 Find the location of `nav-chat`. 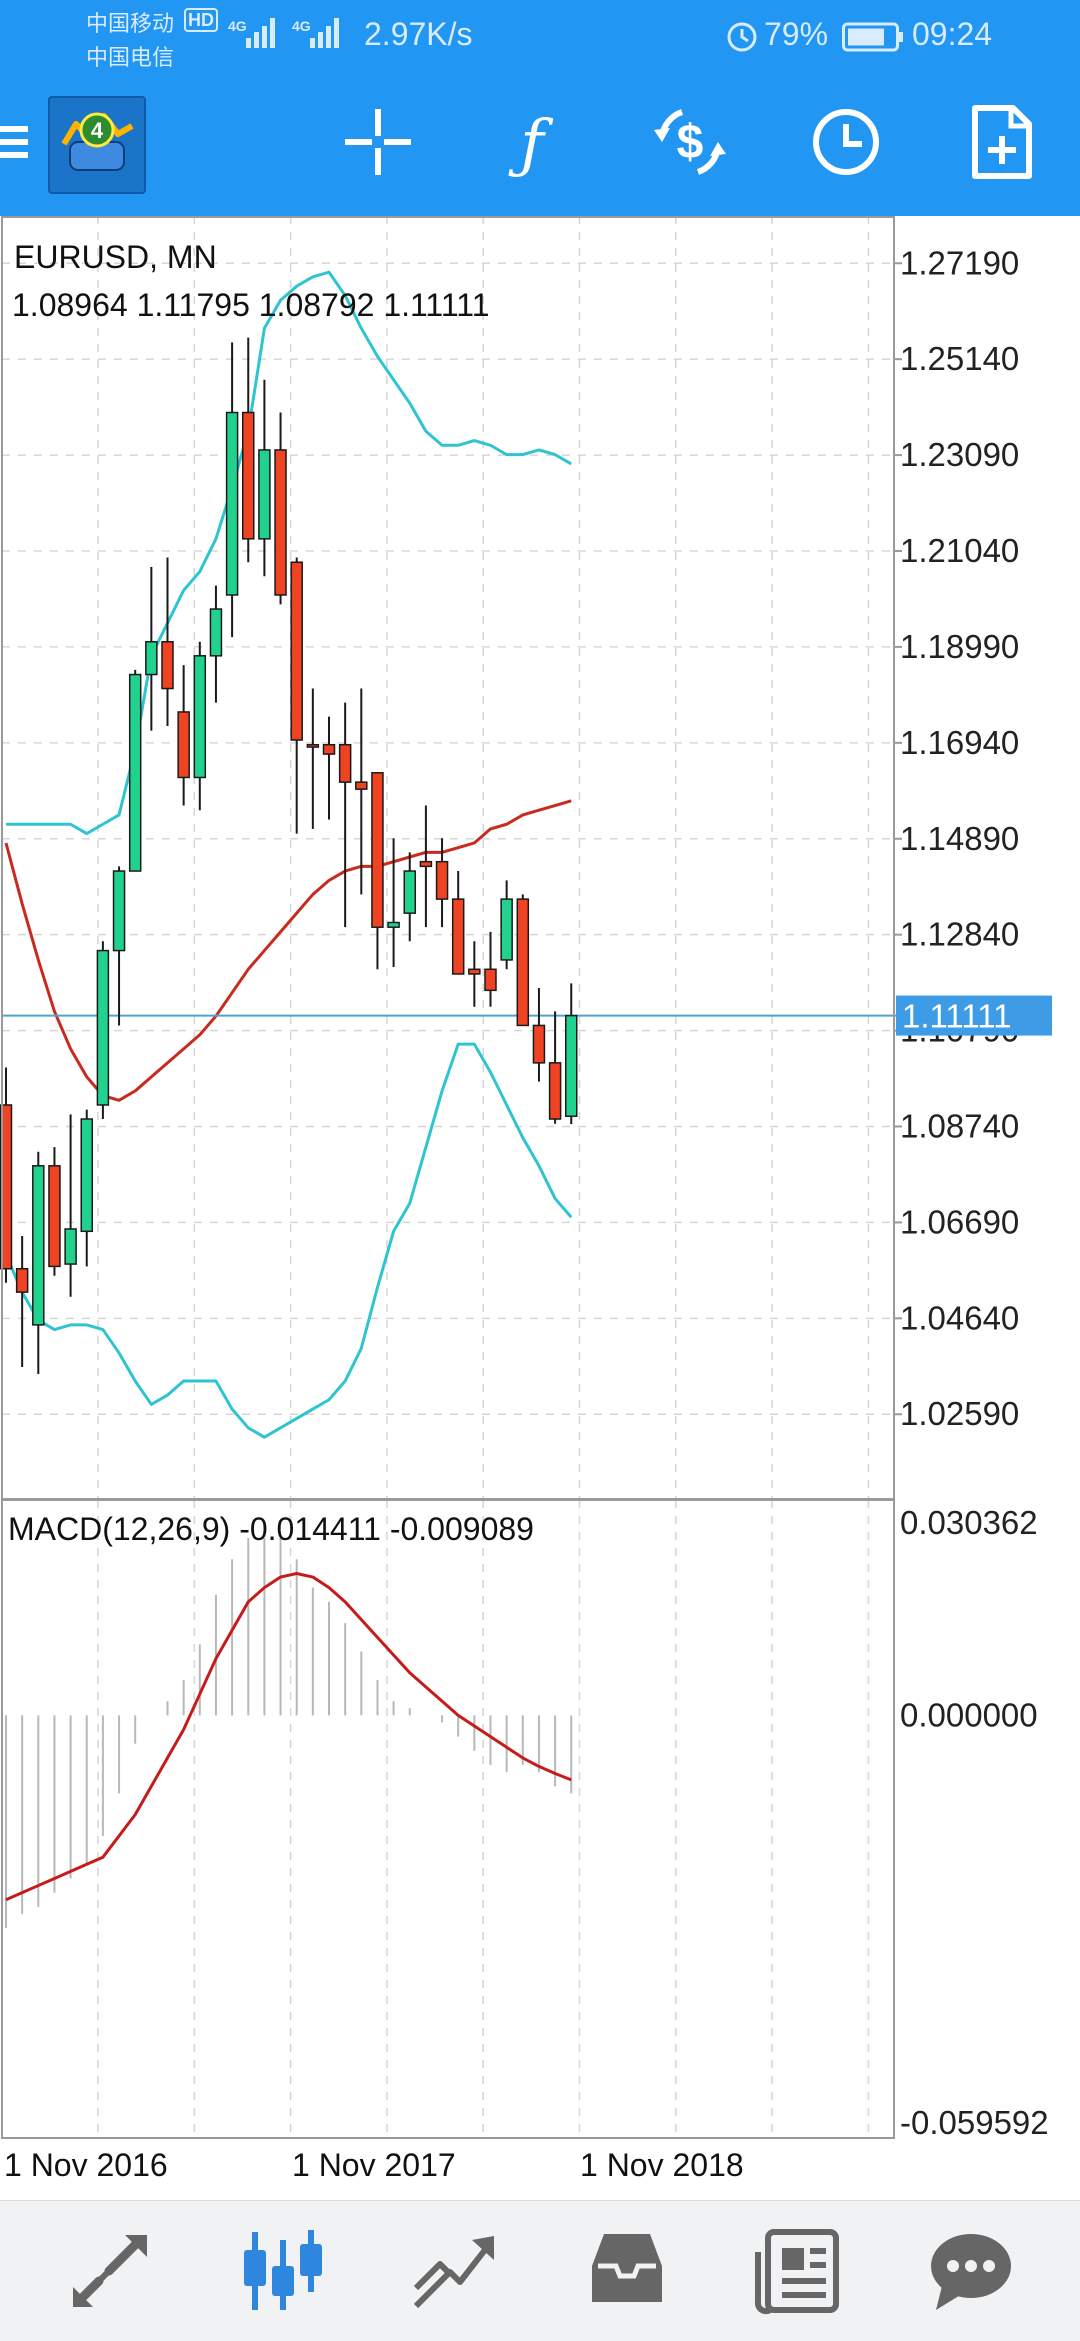

nav-chat is located at coordinates (971, 2271).